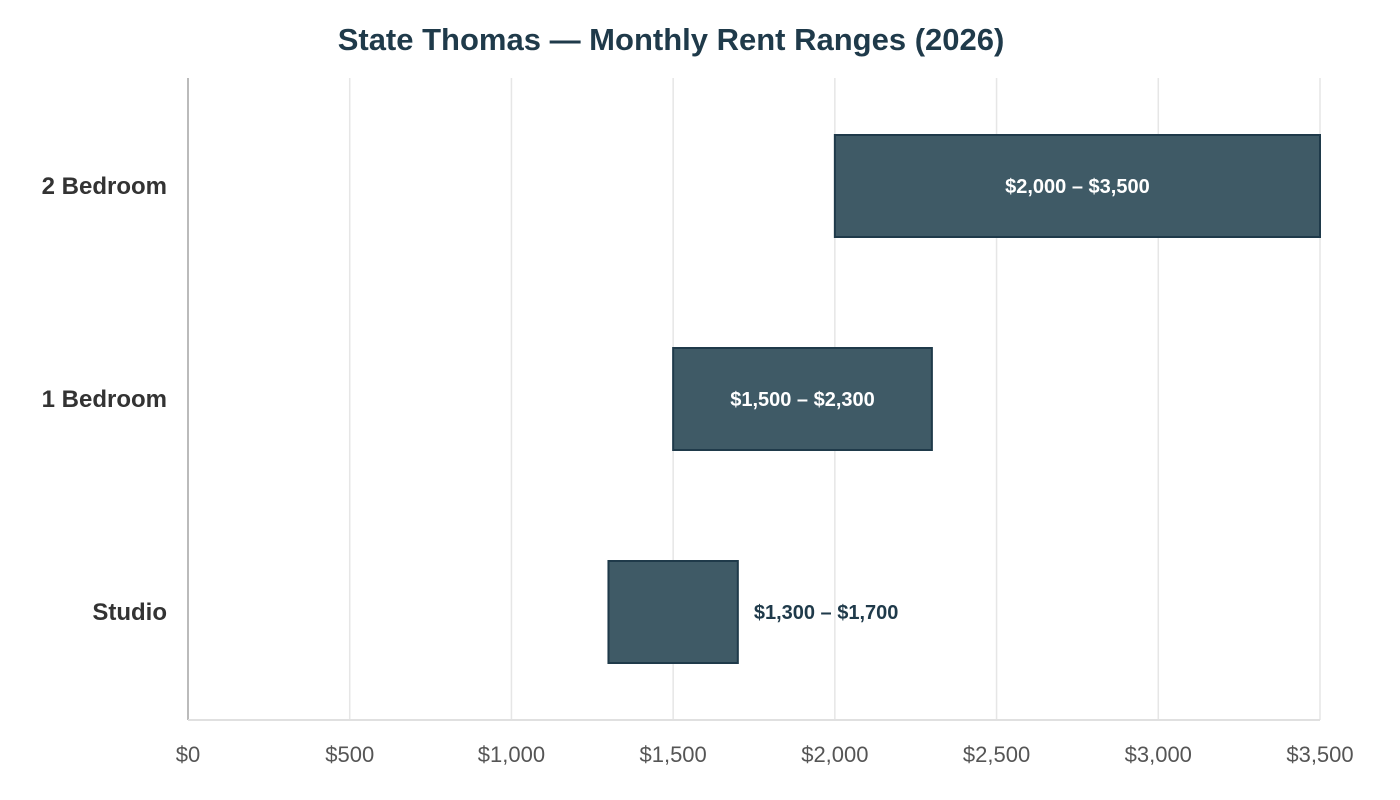 The image size is (1400, 800). I want to click on x-tick-label: $1,500, so click(672, 754).